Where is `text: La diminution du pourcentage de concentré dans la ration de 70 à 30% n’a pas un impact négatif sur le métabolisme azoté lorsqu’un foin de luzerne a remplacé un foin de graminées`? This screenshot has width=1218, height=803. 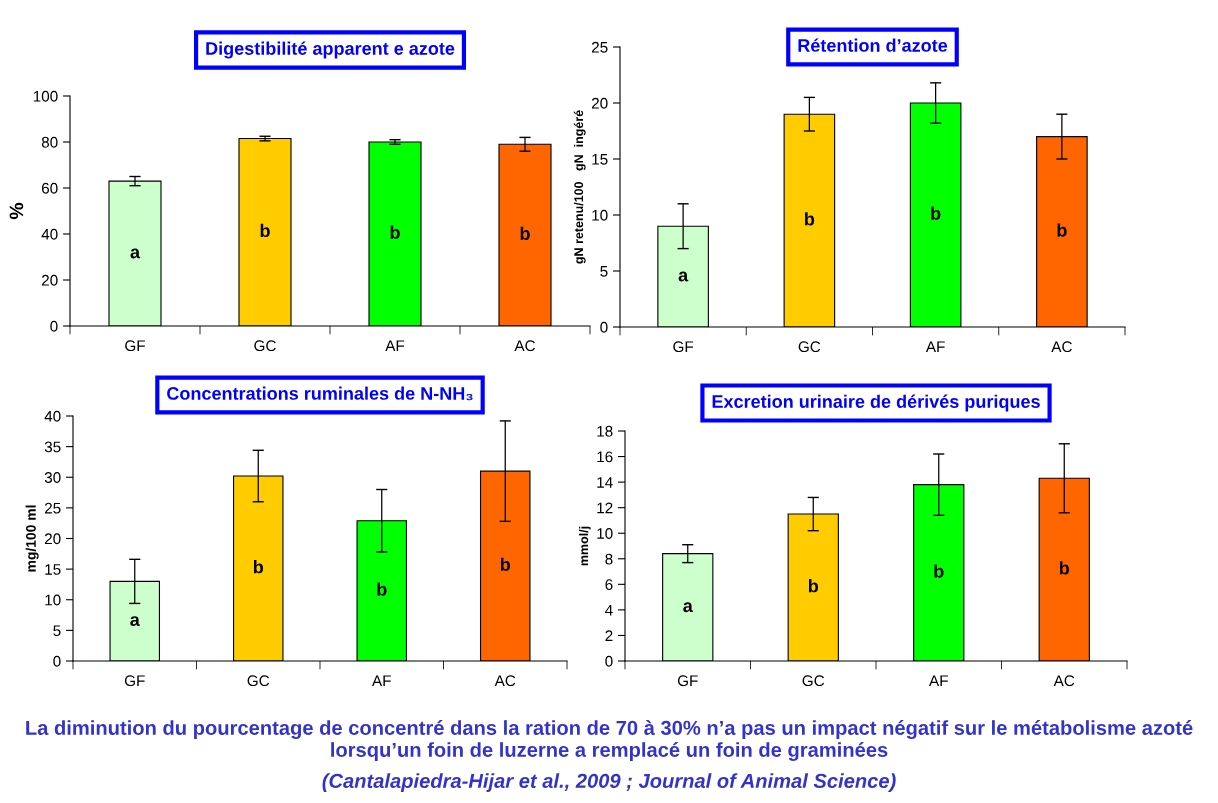
text: La diminution du pourcentage de concentré dans la ration de 70 à 30% n’a pas un impact négatif sur le métabolisme azoté lorsqu’un foin de luzerne a remplacé un foin de graminées is located at coordinates (609, 741).